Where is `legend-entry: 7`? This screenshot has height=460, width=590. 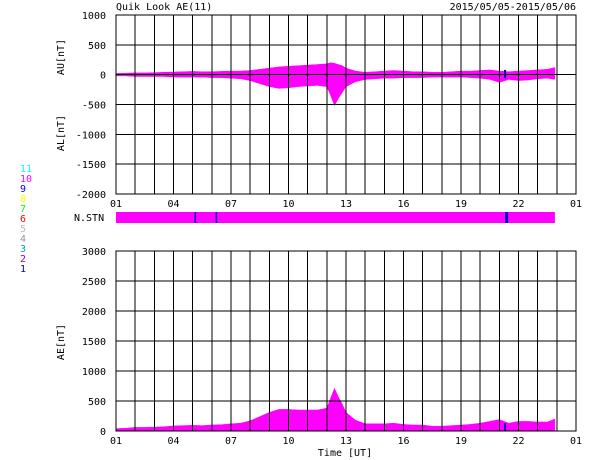 legend-entry: 7 is located at coordinates (23, 209).